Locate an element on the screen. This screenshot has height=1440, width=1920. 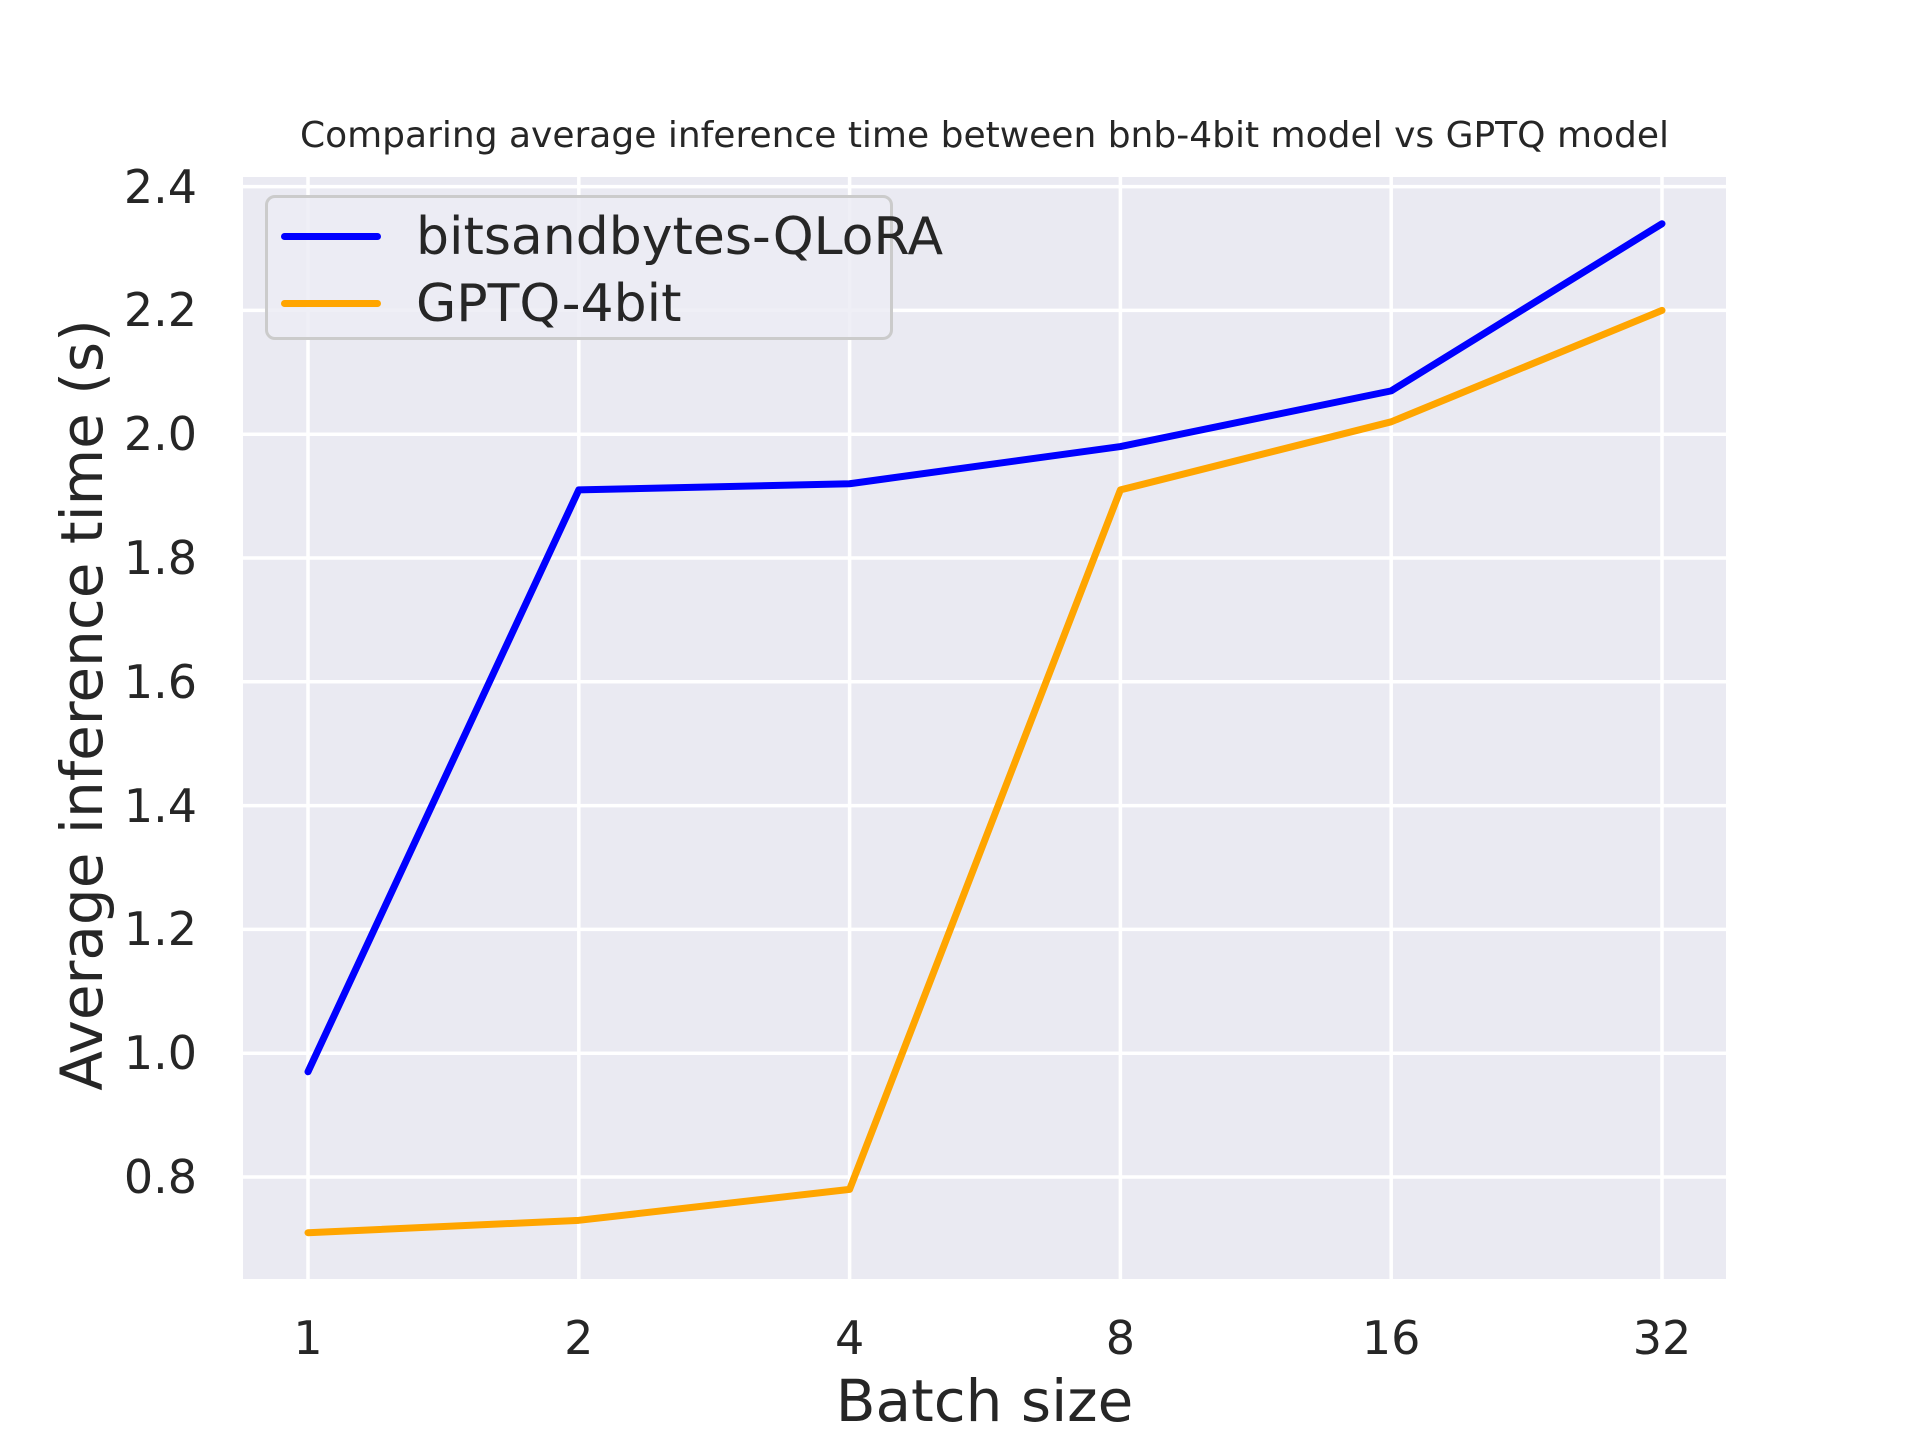
x-tick-label: 4 is located at coordinates (849, 1338).